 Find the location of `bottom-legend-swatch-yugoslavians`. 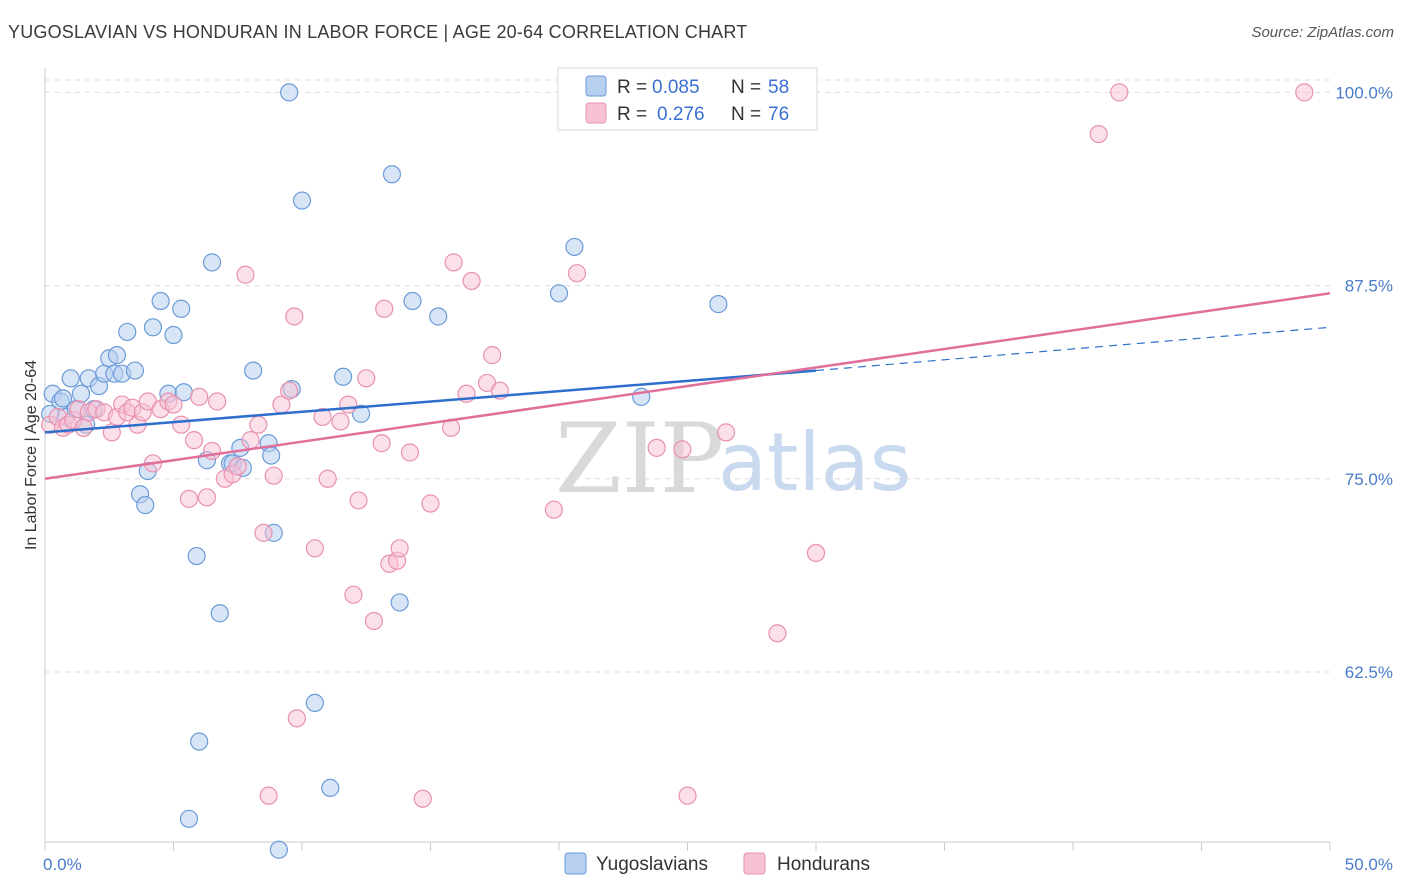

bottom-legend-swatch-yugoslavians is located at coordinates (575, 863).